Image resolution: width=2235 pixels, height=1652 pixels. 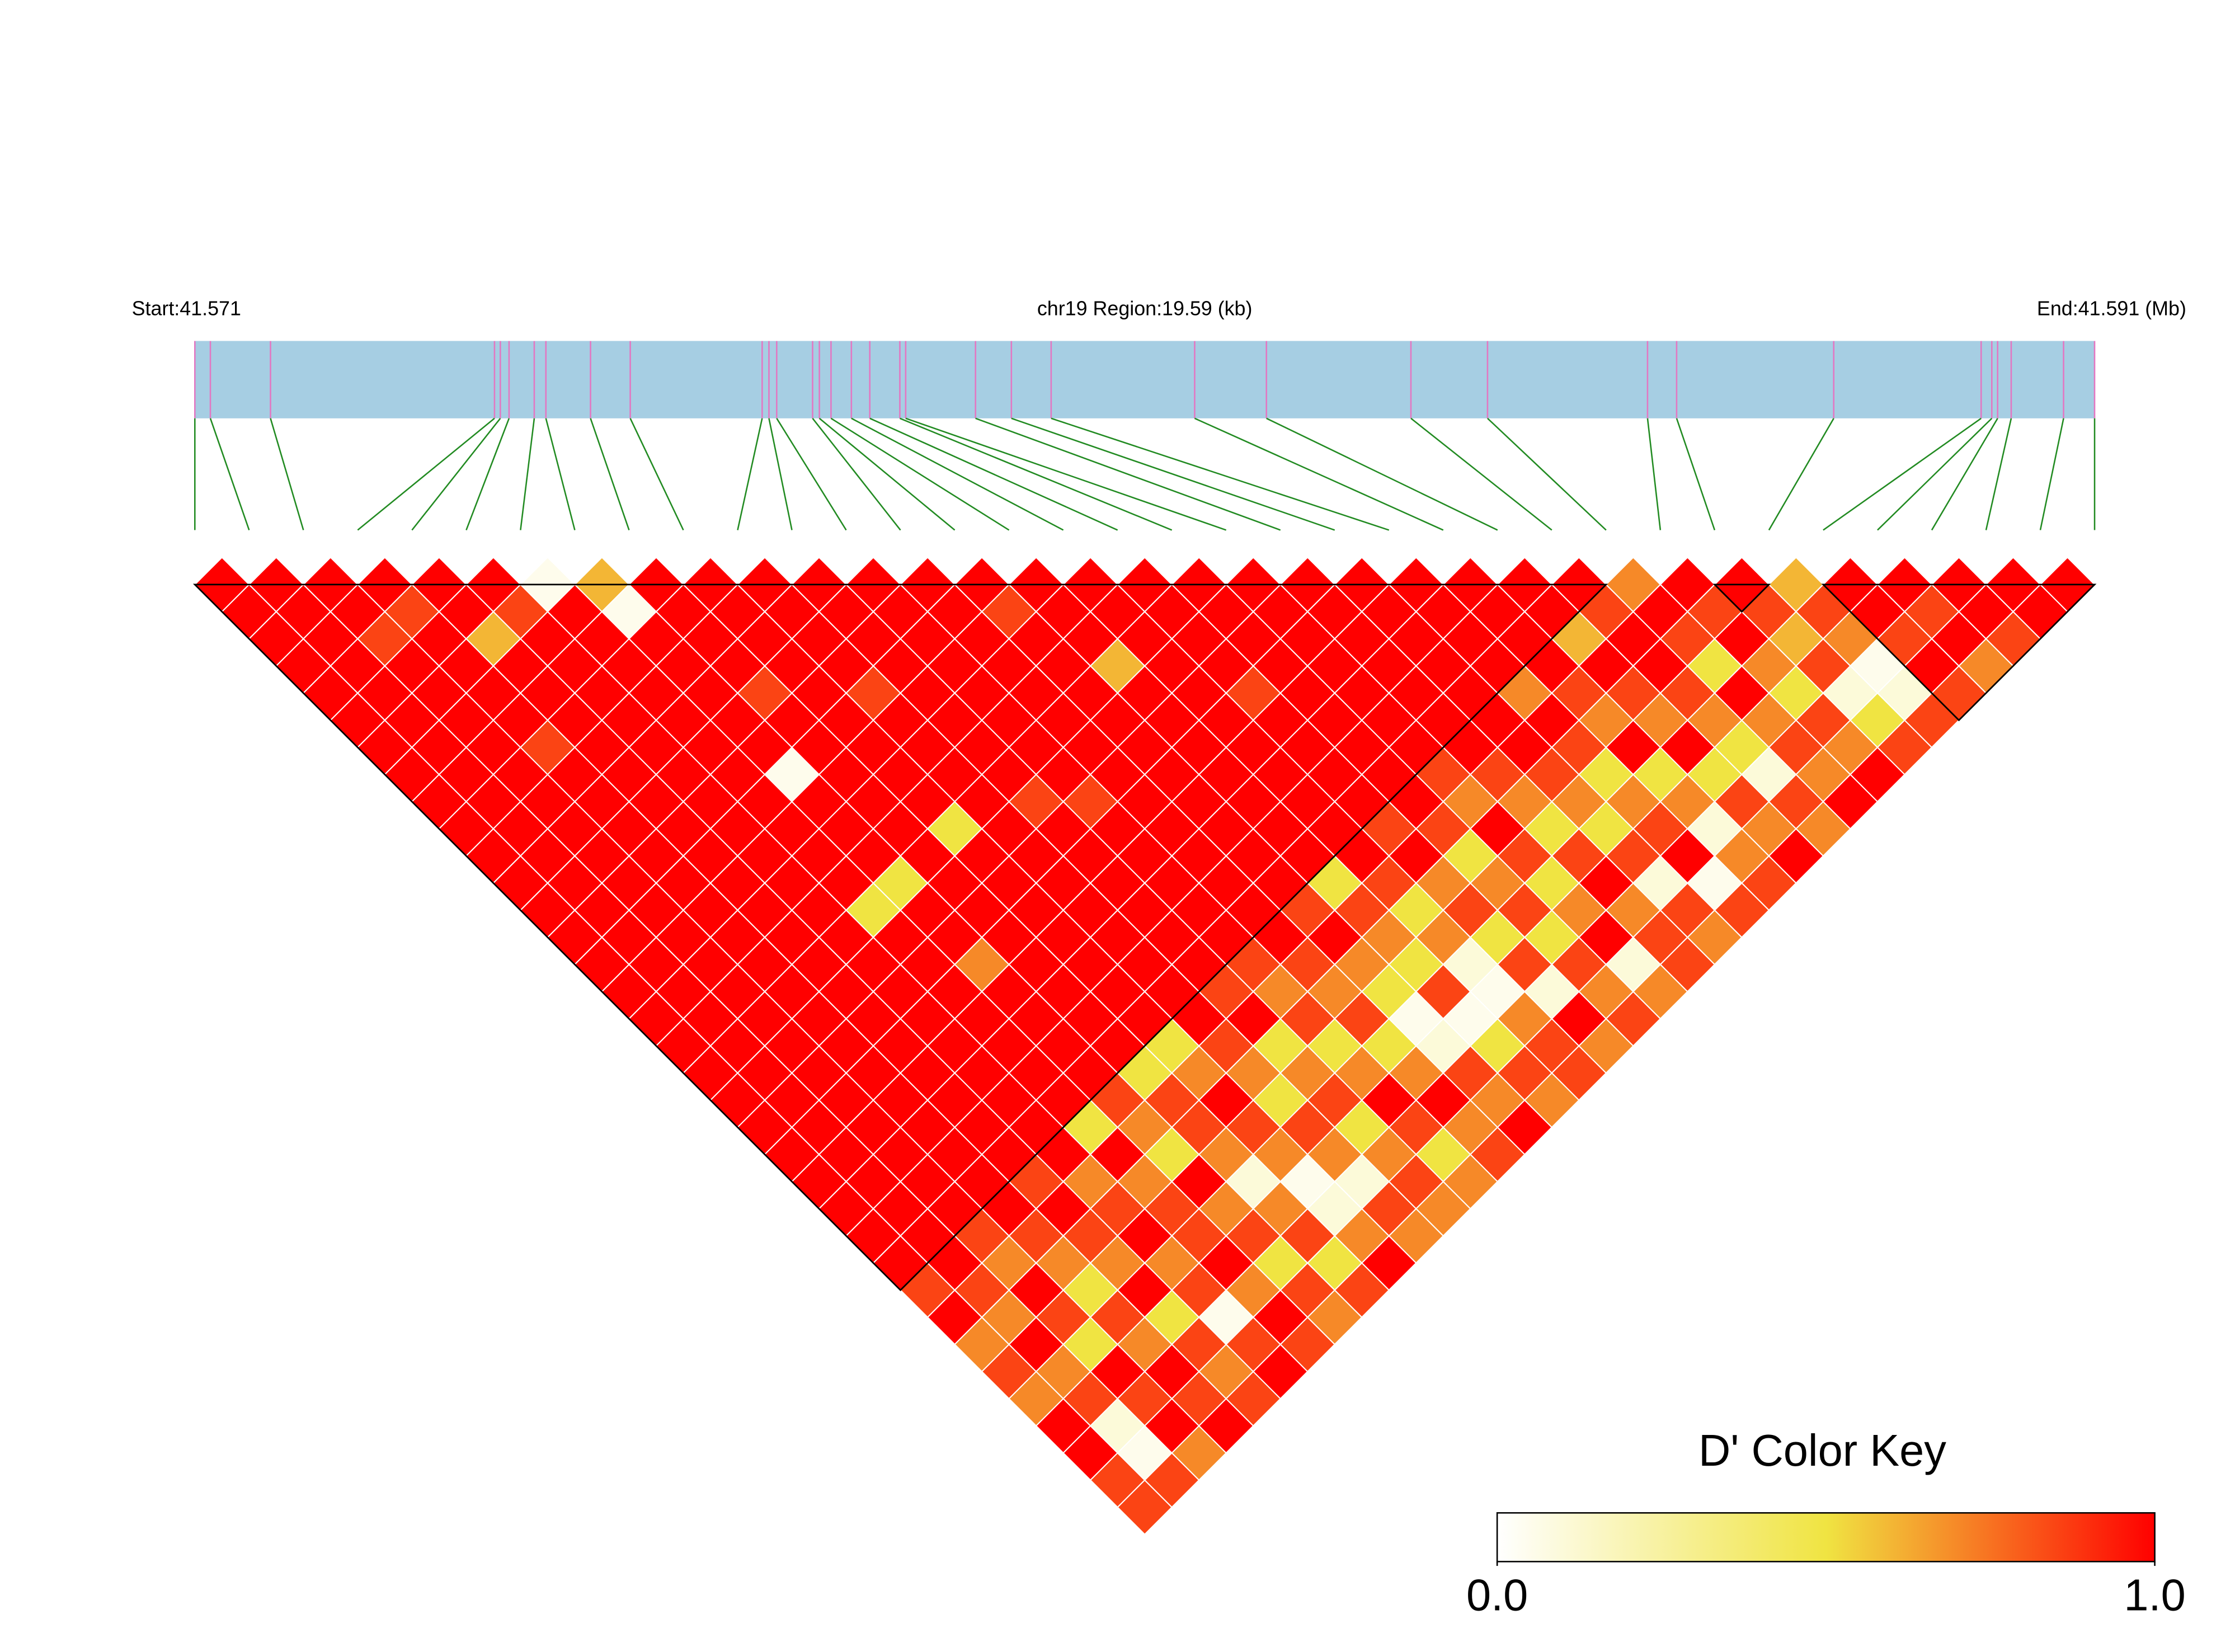 What do you see at coordinates (186, 308) in the screenshot?
I see `start-label: Start:41.571` at bounding box center [186, 308].